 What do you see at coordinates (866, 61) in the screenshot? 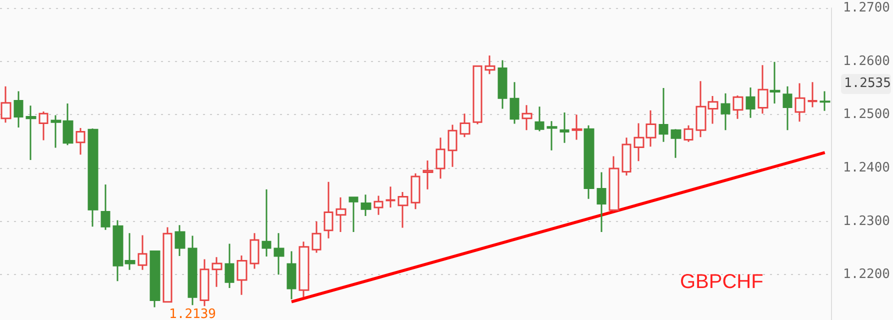
I see `y-tick-label: 1.2600` at bounding box center [866, 61].